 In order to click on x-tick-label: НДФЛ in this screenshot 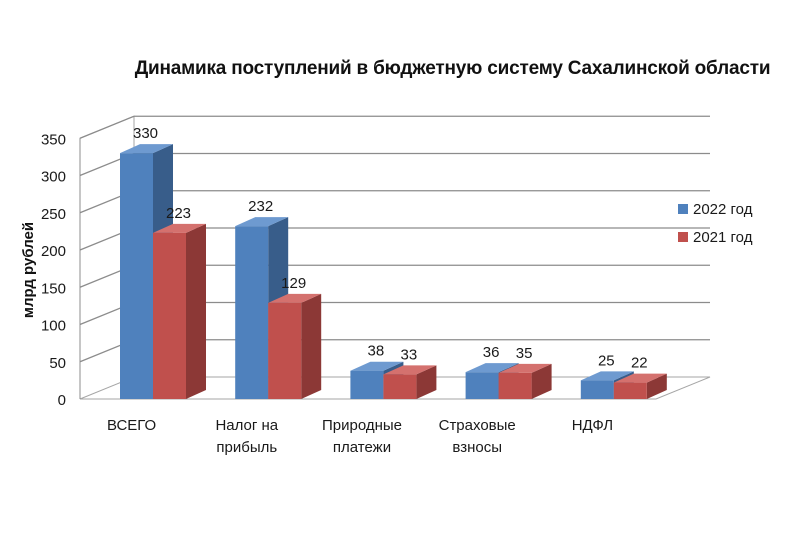, I will do `click(592, 425)`.